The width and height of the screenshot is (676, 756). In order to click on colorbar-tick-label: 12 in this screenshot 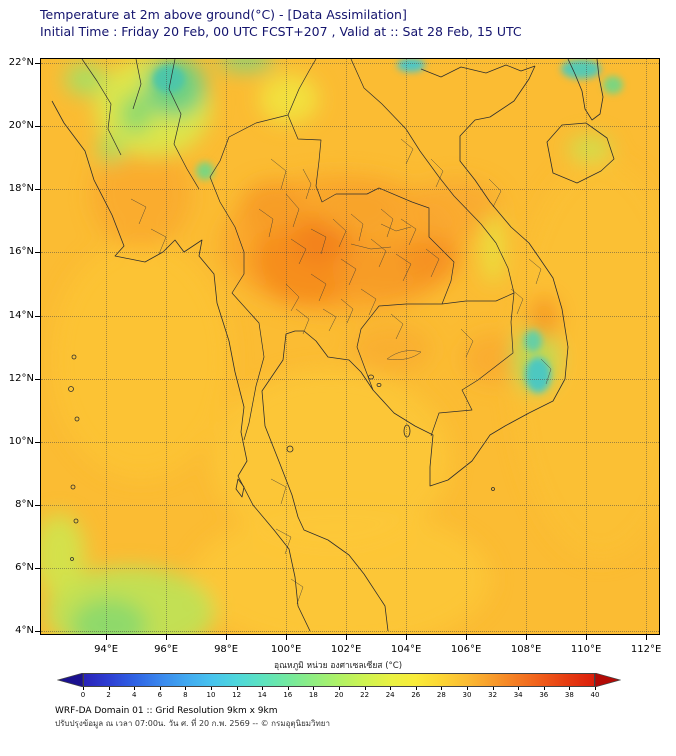, I will do `click(237, 695)`.